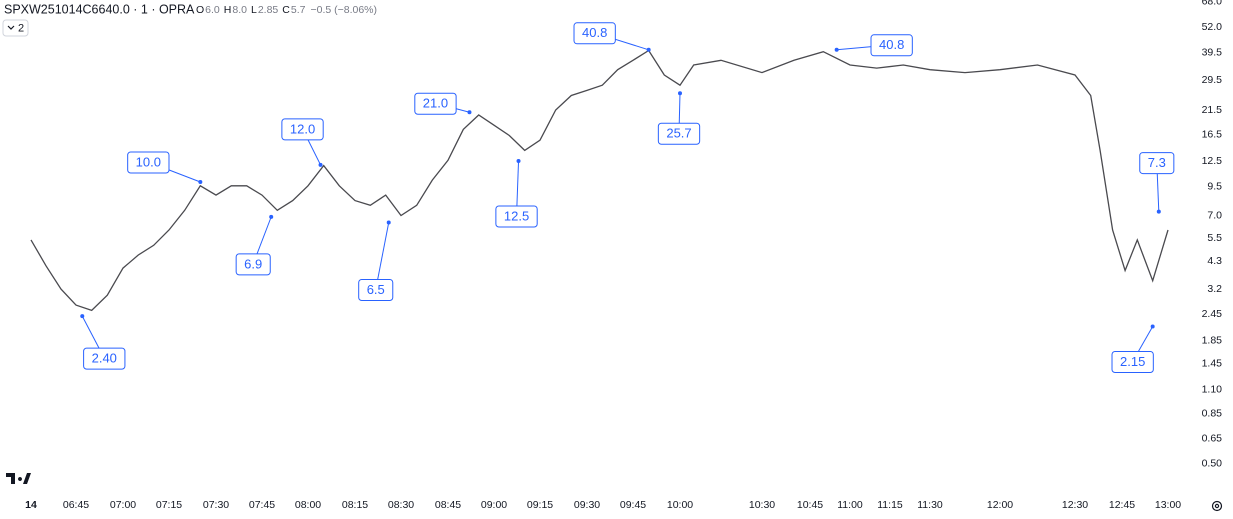 The height and width of the screenshot is (519, 1233). What do you see at coordinates (1214, 261) in the screenshot?
I see `y-tick-label: 4.3` at bounding box center [1214, 261].